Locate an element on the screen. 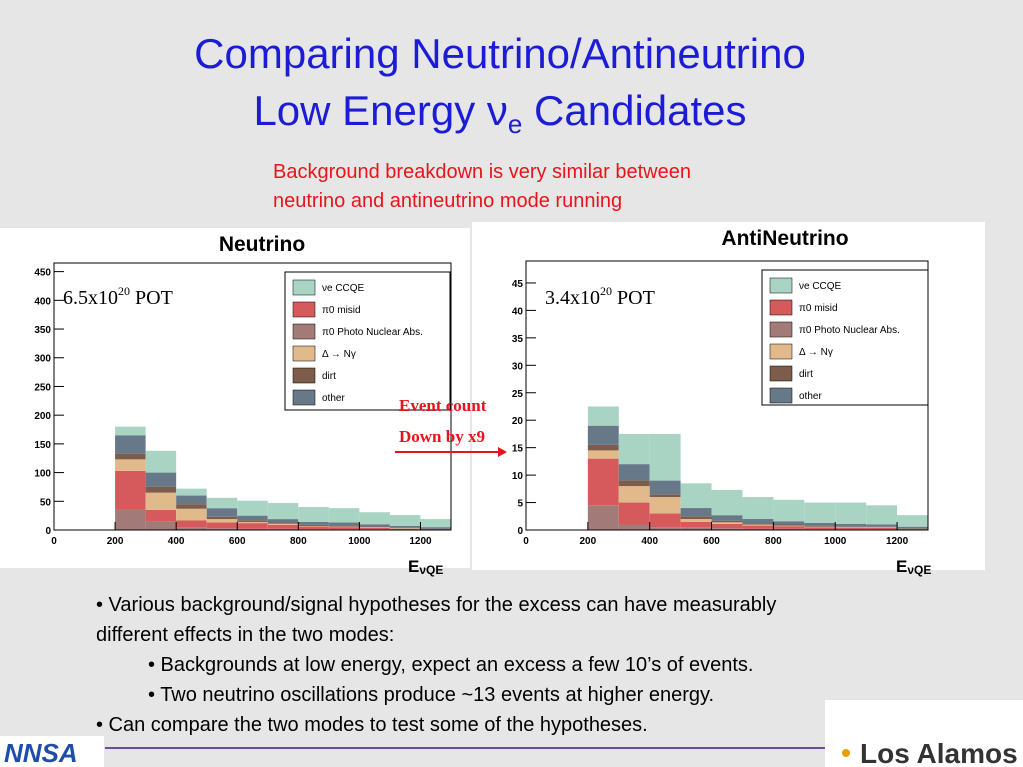 Image resolution: width=1023 pixels, height=767 pixels. y-tick-label: 450 is located at coordinates (42, 273).